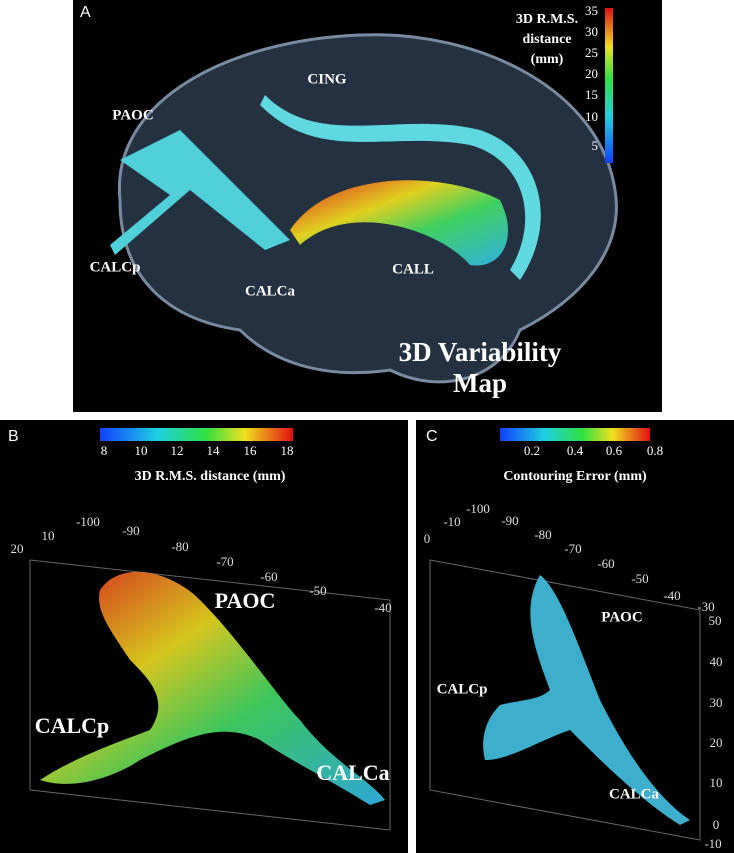 This screenshot has width=734, height=853. I want to click on tick-label: 5, so click(595, 145).